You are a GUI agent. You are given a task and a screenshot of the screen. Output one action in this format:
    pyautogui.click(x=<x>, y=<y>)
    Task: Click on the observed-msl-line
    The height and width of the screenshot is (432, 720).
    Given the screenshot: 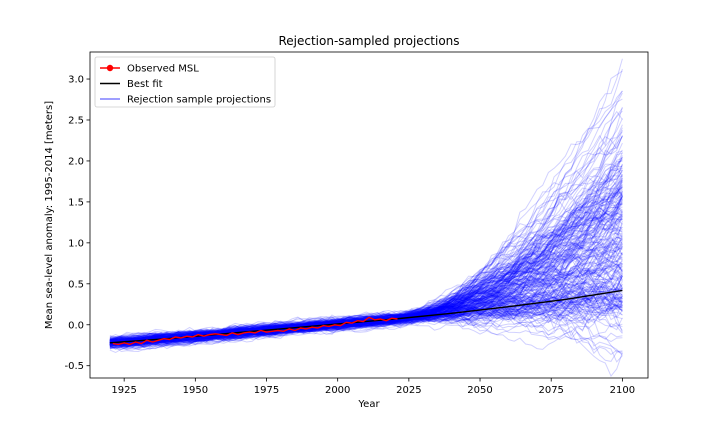 What is the action you would take?
    pyautogui.click(x=255, y=331)
    